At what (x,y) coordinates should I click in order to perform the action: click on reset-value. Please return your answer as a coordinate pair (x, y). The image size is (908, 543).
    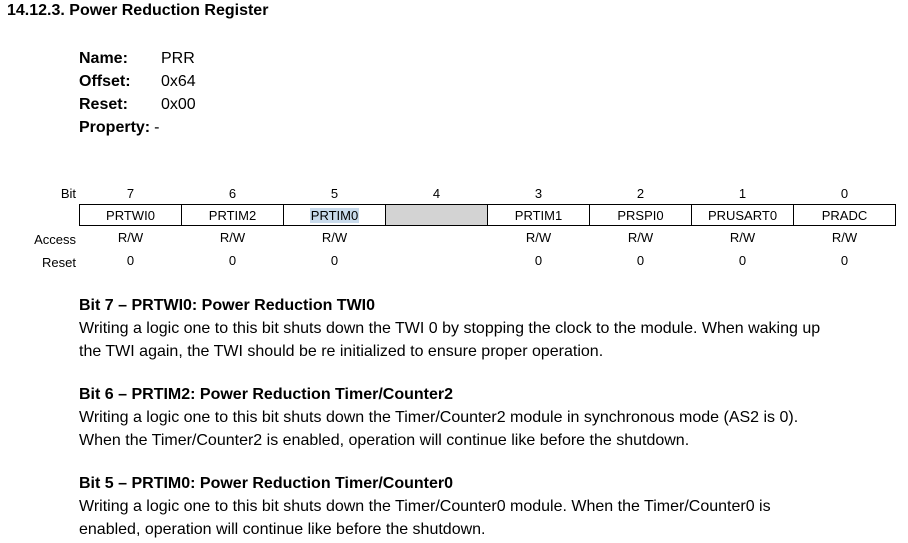
    Looking at the image, I should click on (437, 260).